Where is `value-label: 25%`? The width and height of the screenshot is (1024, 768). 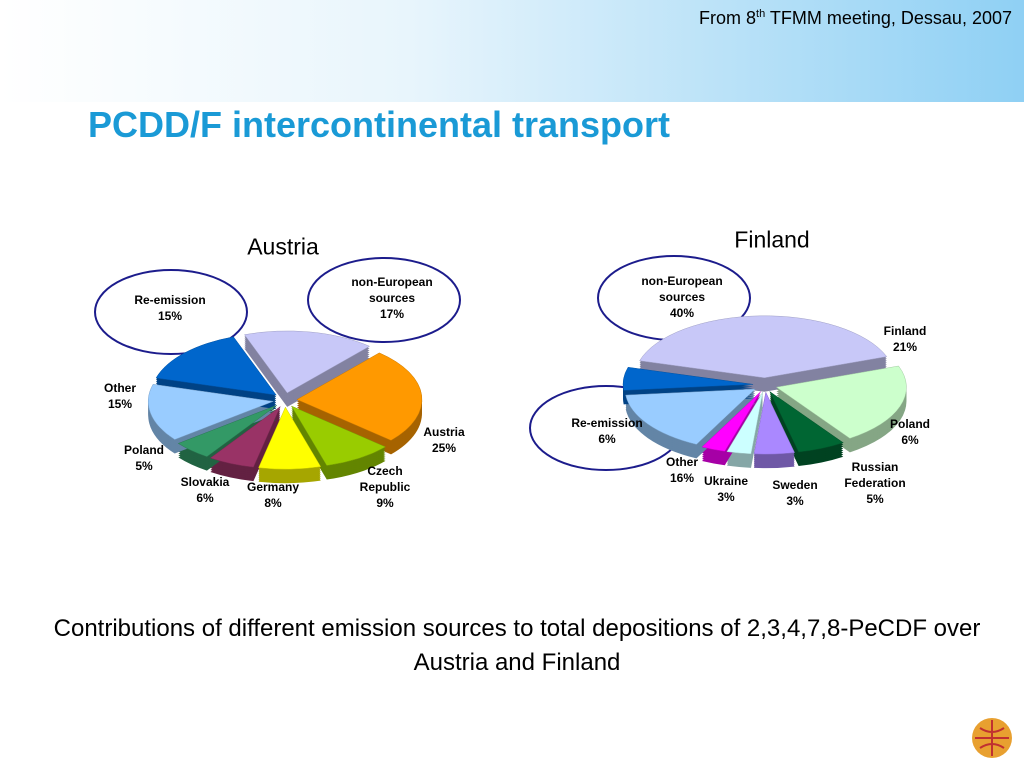
value-label: 25% is located at coordinates (444, 448).